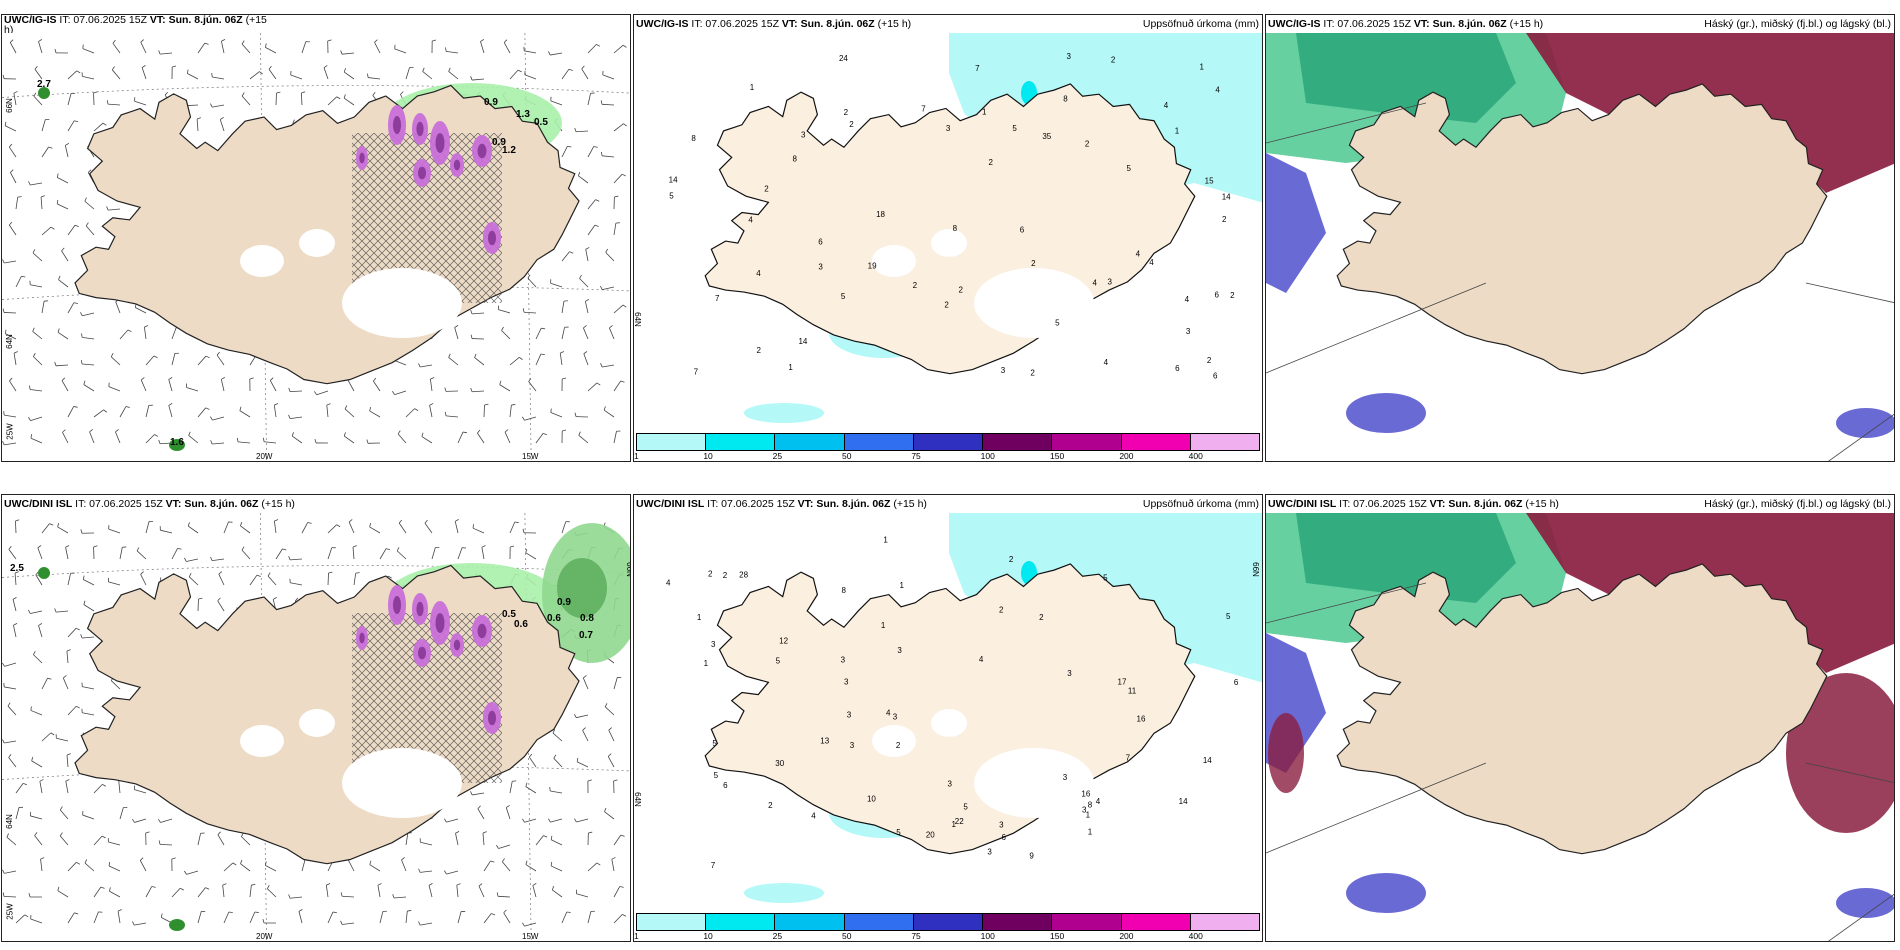 The image size is (1900, 950). I want to click on cape-value-label: 2.7, so click(44, 84).